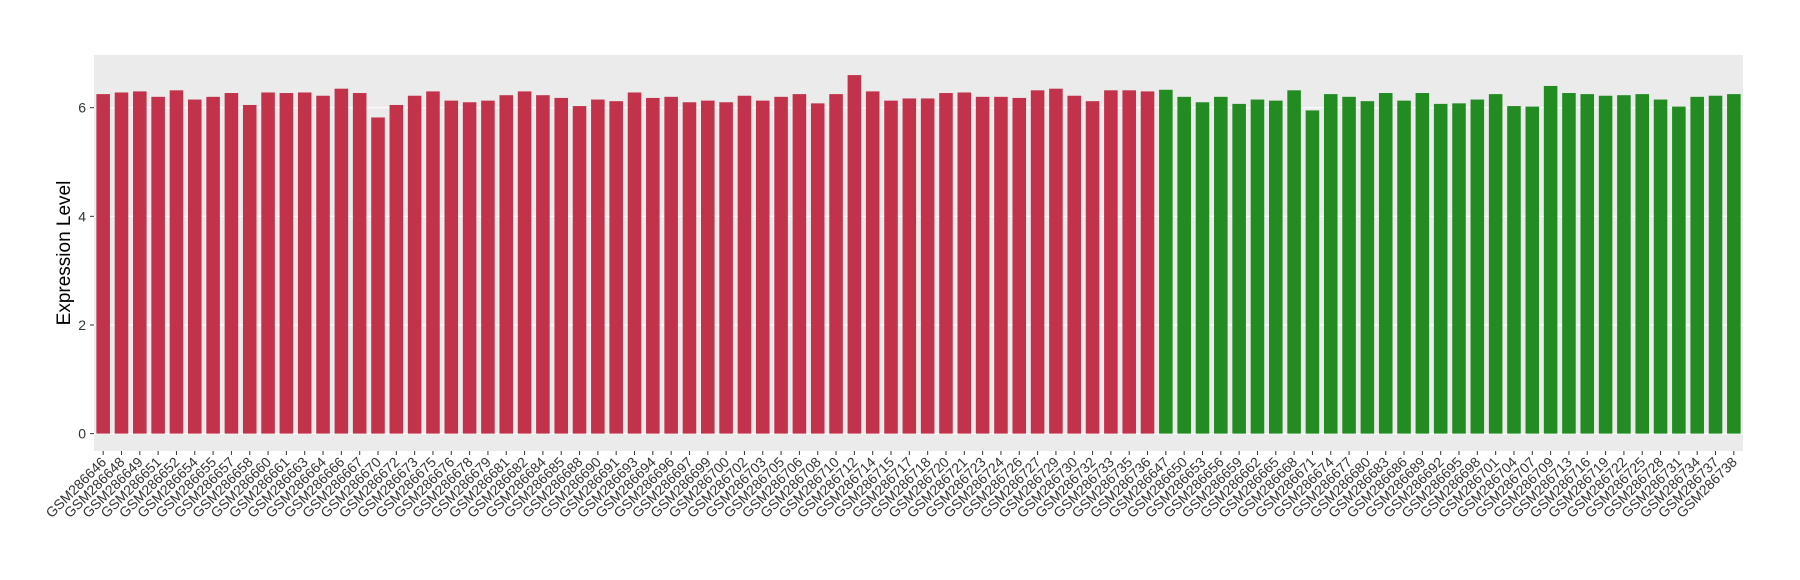 This screenshot has height=580, width=1800. What do you see at coordinates (82, 434) in the screenshot?
I see `y-tick-label: 0` at bounding box center [82, 434].